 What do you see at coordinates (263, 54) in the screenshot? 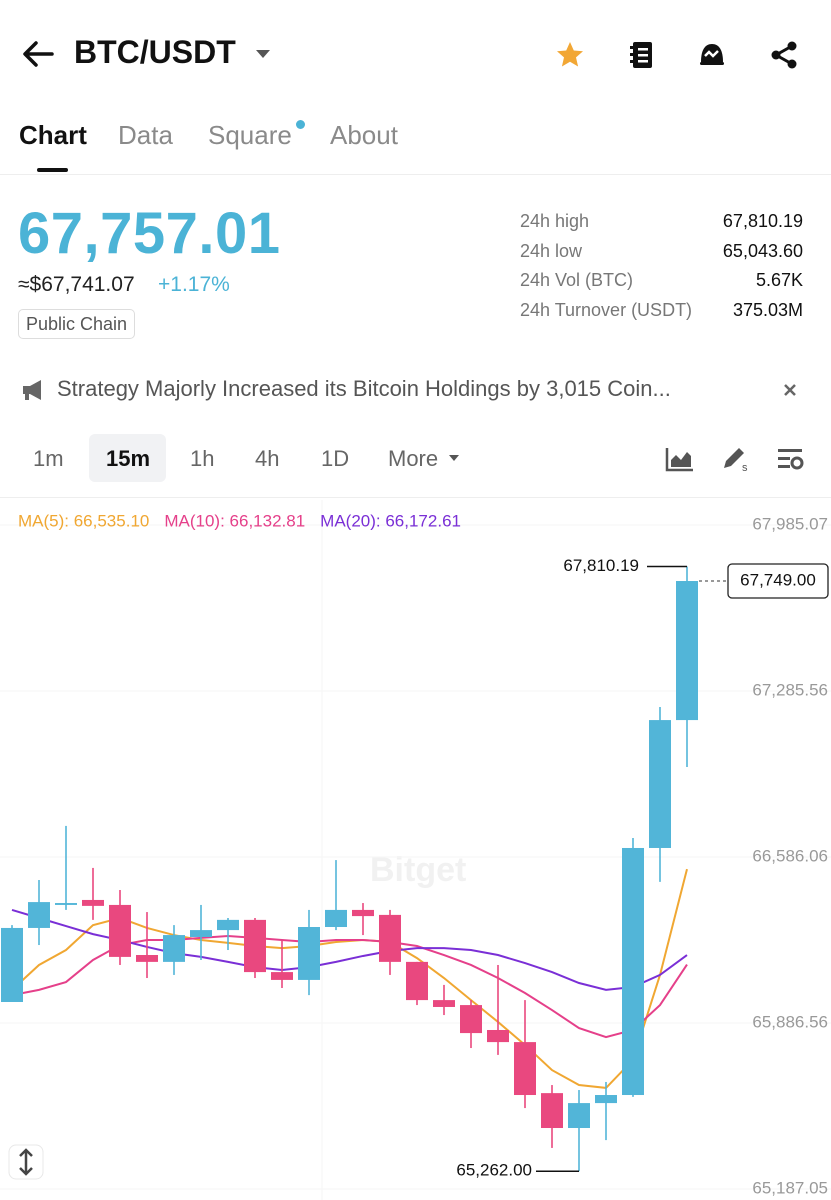
I see `pair-dropdown` at bounding box center [263, 54].